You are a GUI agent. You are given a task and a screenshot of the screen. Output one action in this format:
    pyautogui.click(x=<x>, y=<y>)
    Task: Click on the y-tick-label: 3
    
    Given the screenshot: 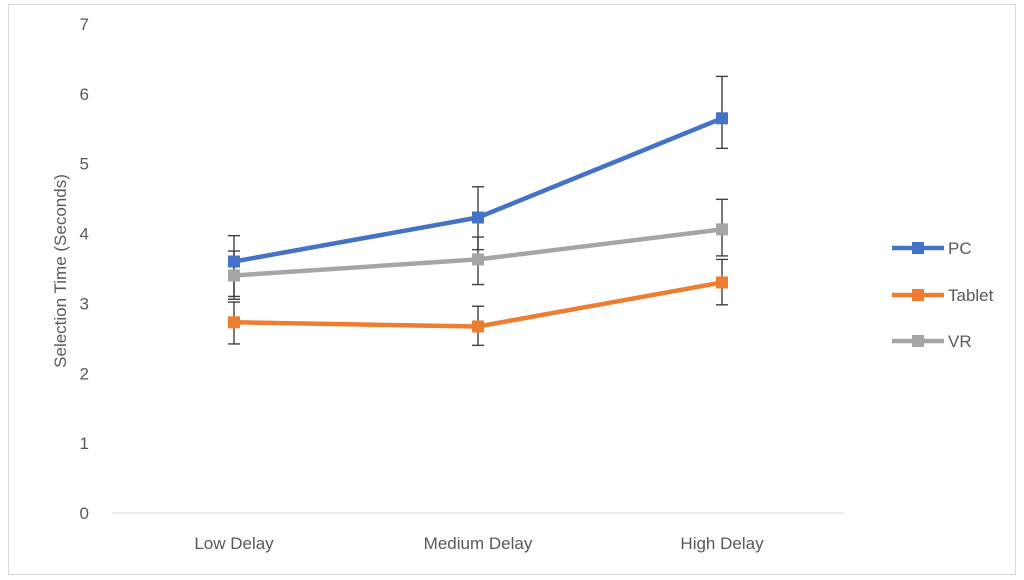 What is the action you would take?
    pyautogui.click(x=84, y=303)
    